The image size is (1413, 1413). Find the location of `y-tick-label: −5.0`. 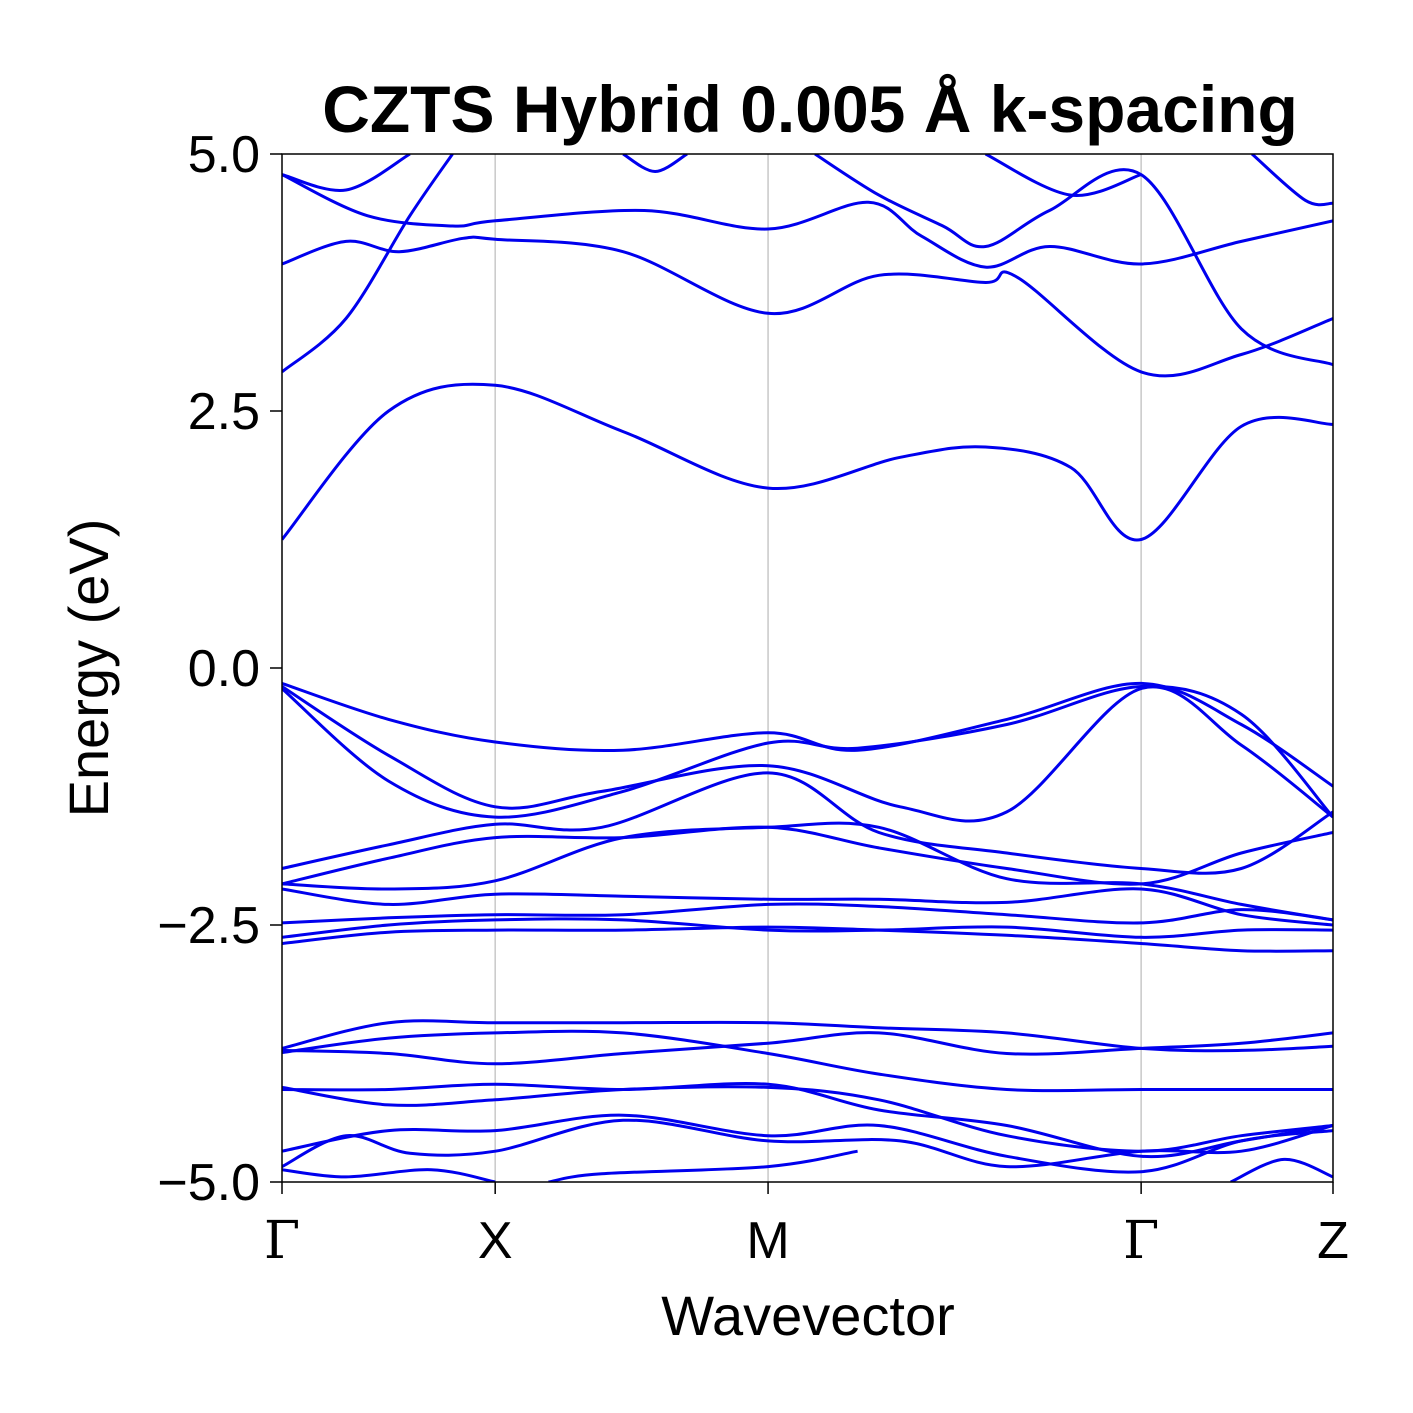

y-tick-label: −5.0 is located at coordinates (208, 1183).